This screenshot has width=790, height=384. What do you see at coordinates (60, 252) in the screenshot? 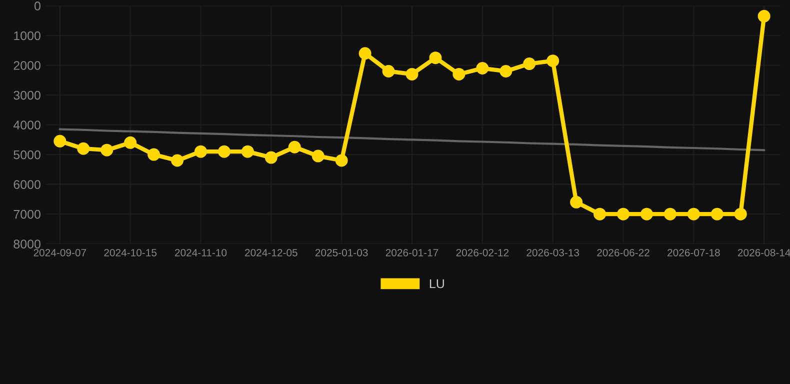
I see `x-tick-label: 2024-09-07` at bounding box center [60, 252].